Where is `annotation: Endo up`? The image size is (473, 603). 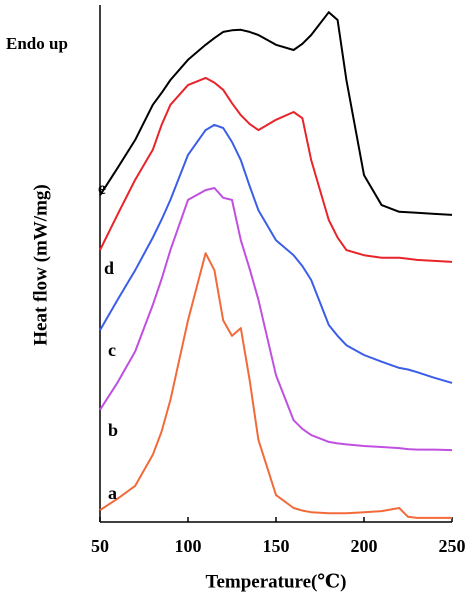
annotation: Endo up is located at coordinates (37, 43).